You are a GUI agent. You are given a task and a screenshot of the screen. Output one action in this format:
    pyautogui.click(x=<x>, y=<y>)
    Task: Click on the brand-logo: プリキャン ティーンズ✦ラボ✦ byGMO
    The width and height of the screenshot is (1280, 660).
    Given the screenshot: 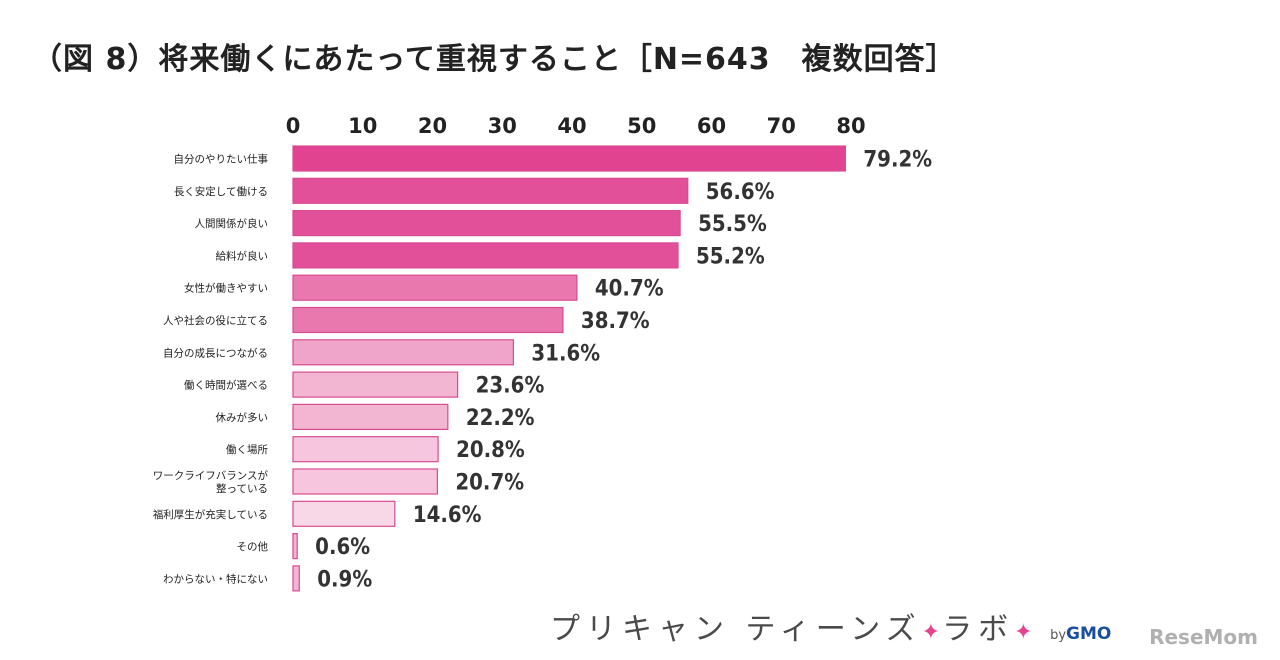 What is the action you would take?
    pyautogui.click(x=830, y=626)
    